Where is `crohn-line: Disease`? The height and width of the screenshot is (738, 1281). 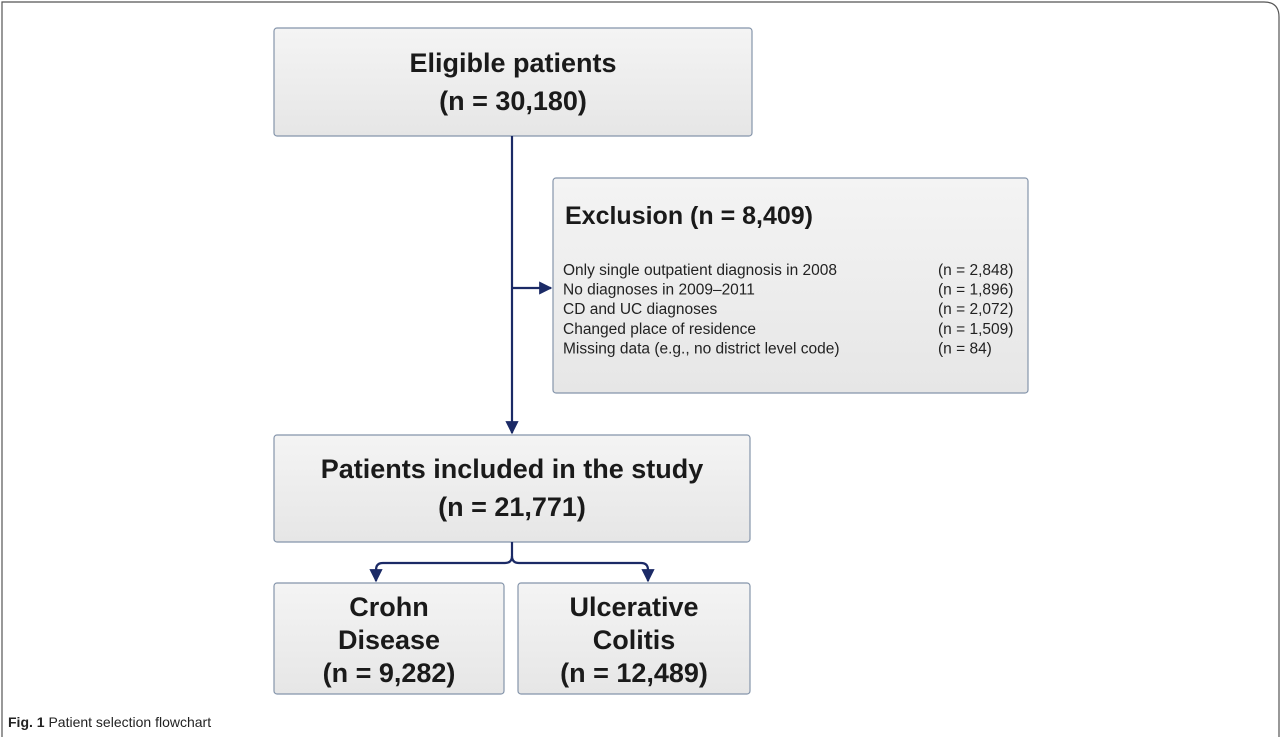
crohn-line: Disease is located at coordinates (389, 640).